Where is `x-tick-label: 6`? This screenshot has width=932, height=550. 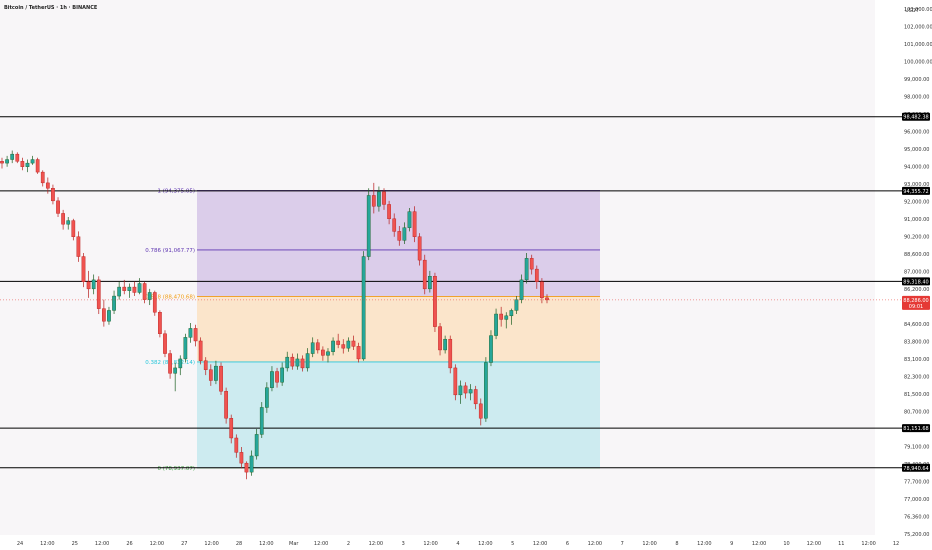 x-tick-label: 6 is located at coordinates (567, 544).